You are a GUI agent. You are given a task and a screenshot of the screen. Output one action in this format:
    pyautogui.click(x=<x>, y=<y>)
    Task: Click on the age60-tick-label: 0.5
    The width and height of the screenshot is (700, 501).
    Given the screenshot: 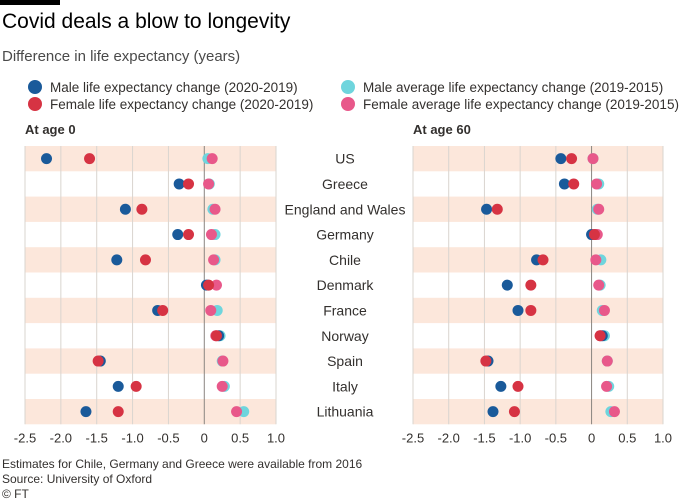 What is the action you would take?
    pyautogui.click(x=627, y=437)
    